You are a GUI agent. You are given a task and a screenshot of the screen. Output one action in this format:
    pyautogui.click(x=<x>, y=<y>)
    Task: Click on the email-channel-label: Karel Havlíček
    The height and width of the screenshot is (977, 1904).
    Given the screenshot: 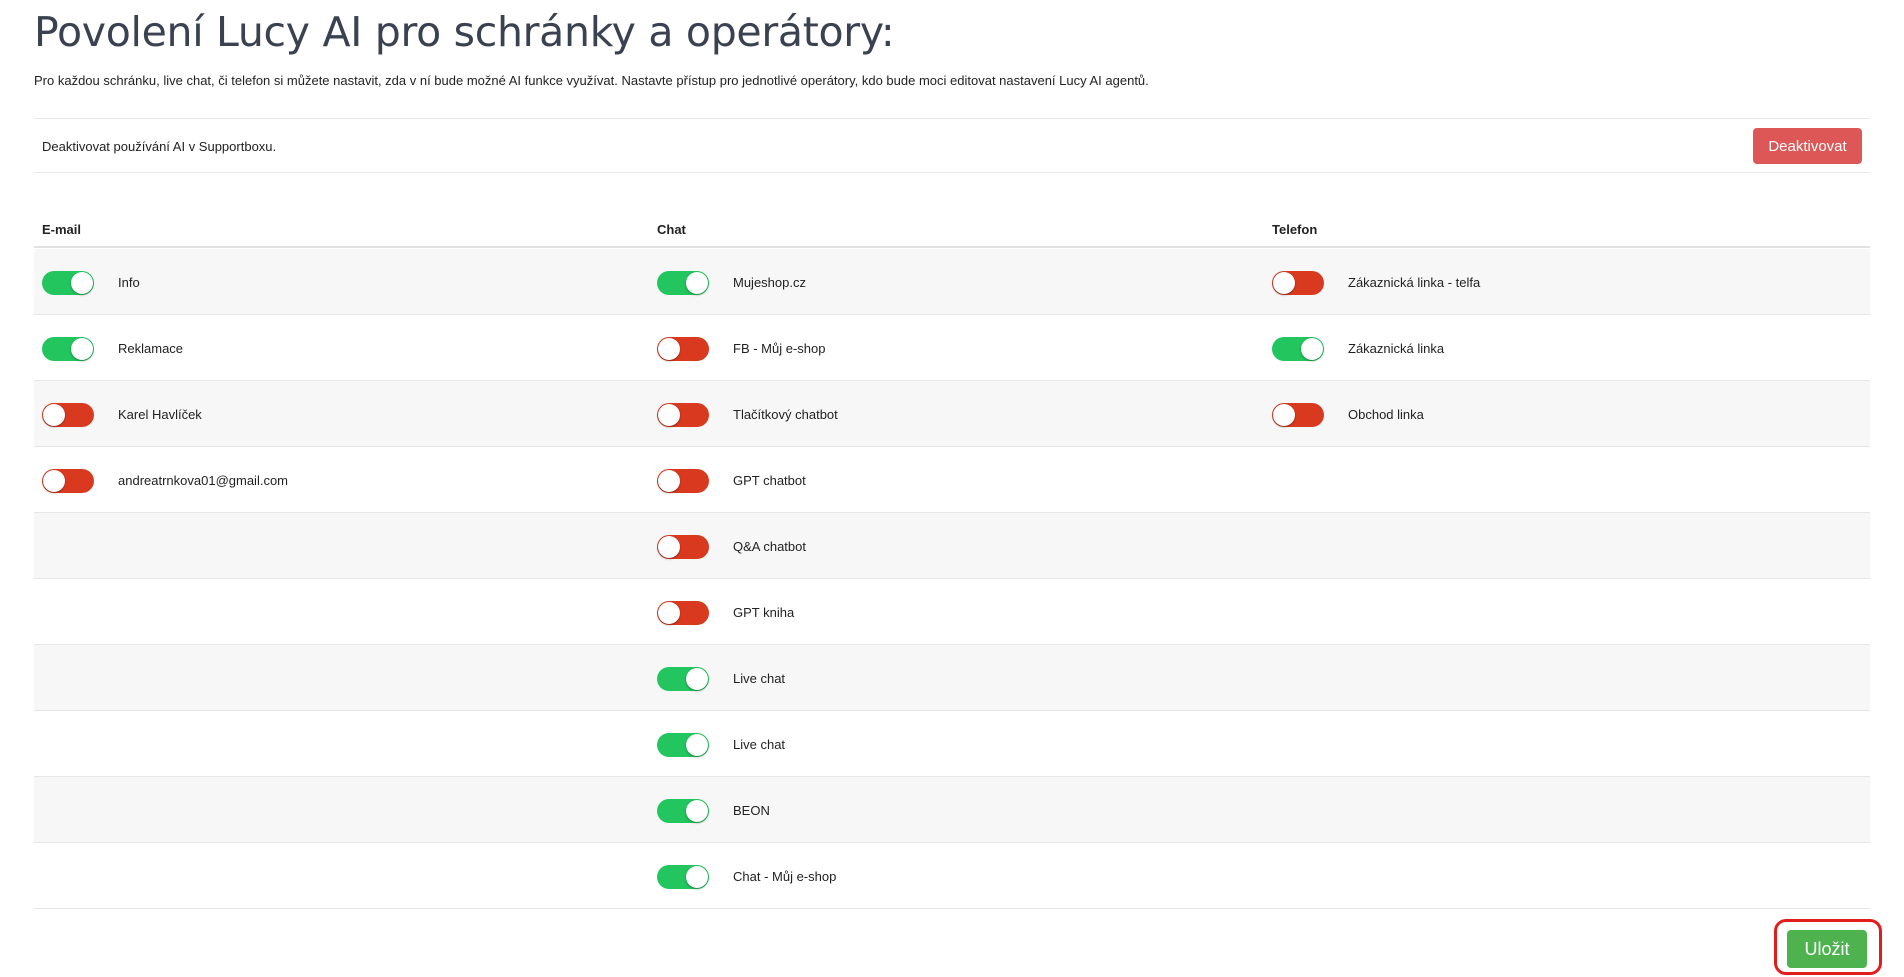 What is the action you would take?
    pyautogui.click(x=160, y=414)
    